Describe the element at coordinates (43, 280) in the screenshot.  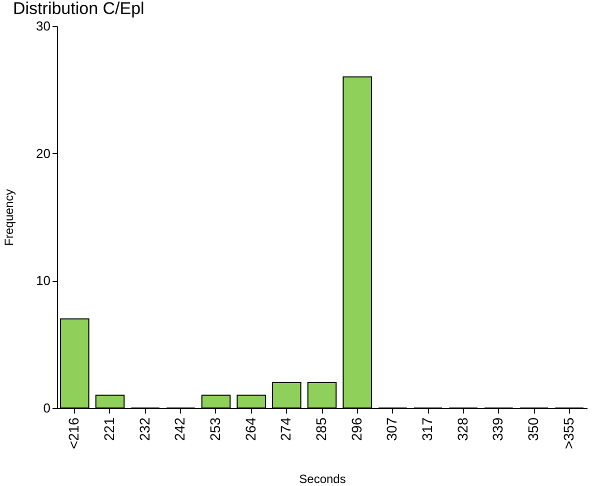
I see `y-tick-label: 10` at that location.